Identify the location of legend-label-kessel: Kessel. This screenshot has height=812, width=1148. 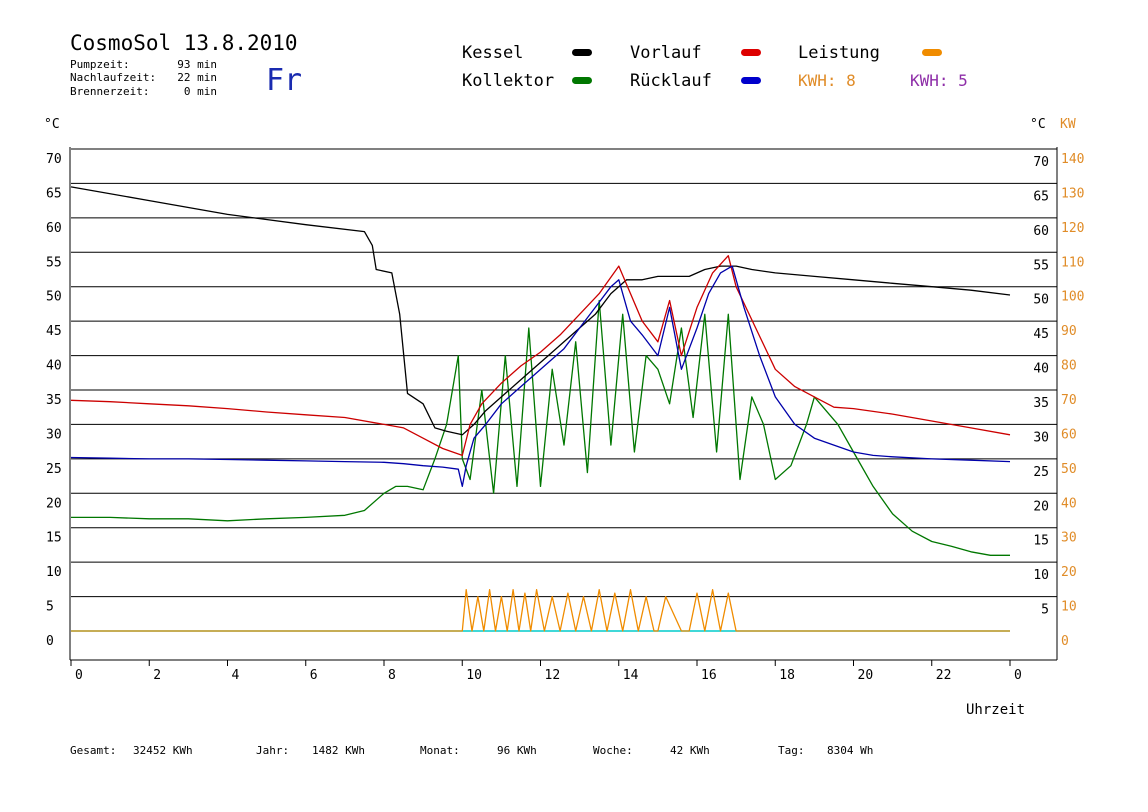
(492, 53).